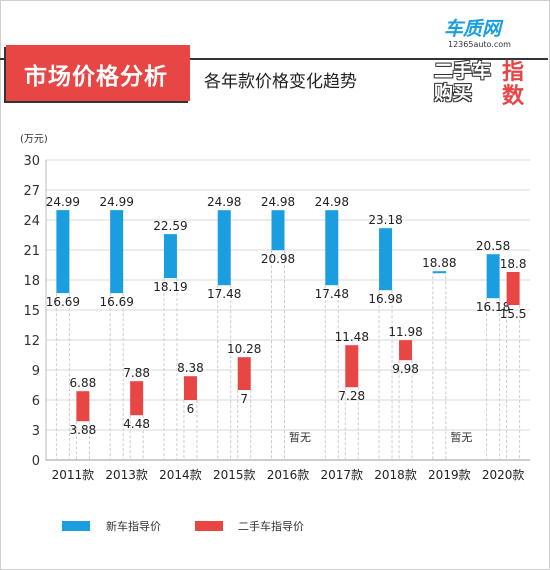 The width and height of the screenshot is (550, 570). Describe the element at coordinates (234, 475) in the screenshot. I see `x-tick-label: 2015款` at that location.